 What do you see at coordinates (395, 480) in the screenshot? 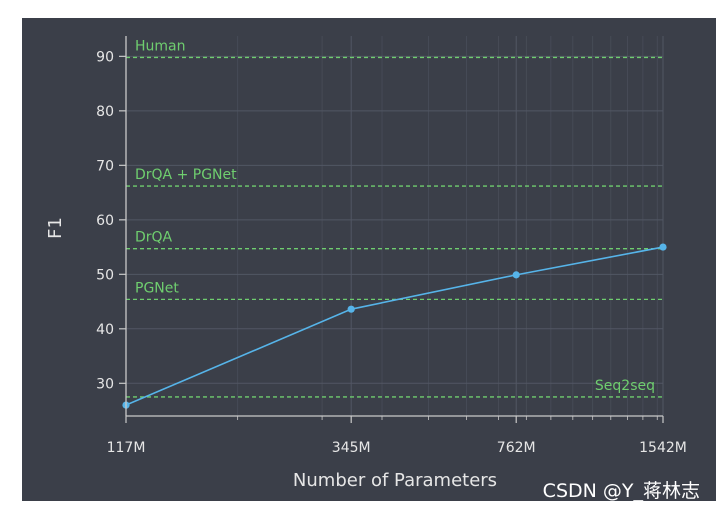
I see `x-axis-title: Number of Parameters` at bounding box center [395, 480].